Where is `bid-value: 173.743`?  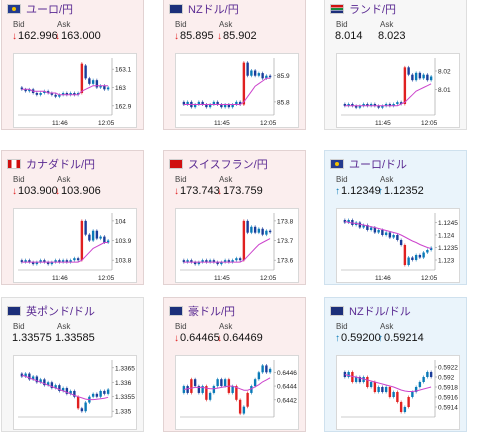 bid-value: 173.743 is located at coordinates (200, 191).